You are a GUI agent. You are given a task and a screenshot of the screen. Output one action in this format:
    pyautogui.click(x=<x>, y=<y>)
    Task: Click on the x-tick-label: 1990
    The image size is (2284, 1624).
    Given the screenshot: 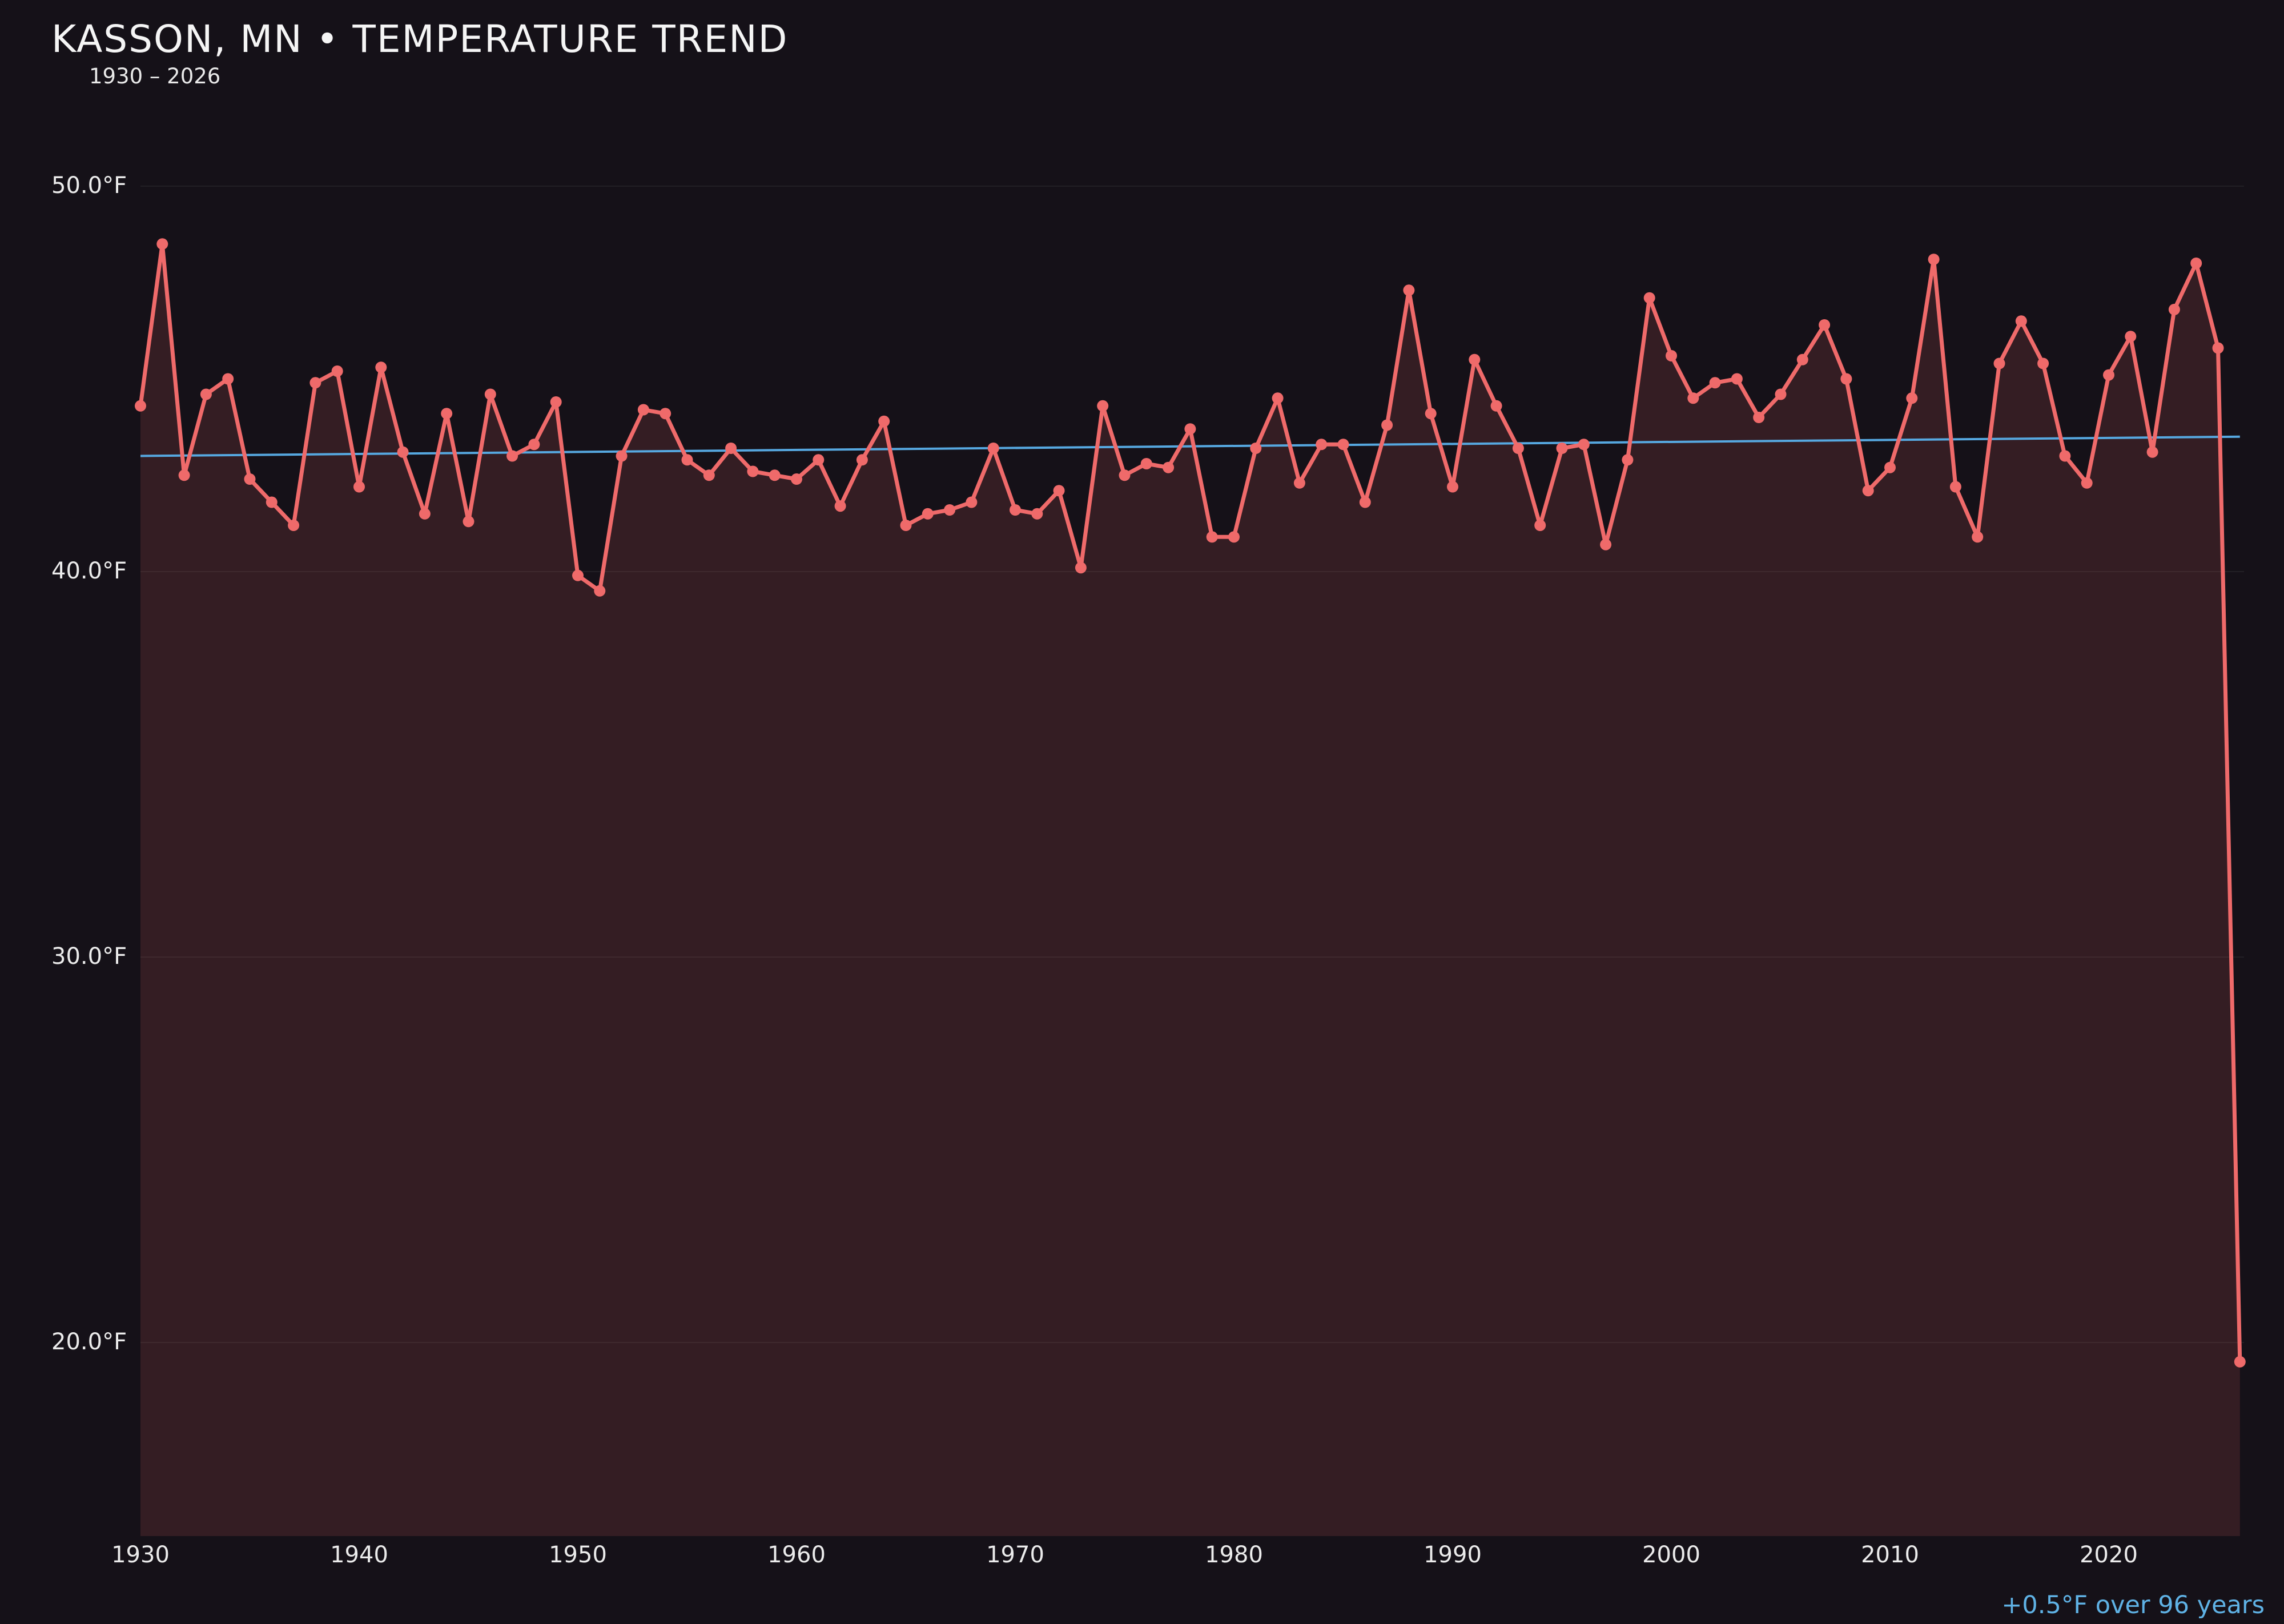 What is the action you would take?
    pyautogui.click(x=1453, y=1555)
    